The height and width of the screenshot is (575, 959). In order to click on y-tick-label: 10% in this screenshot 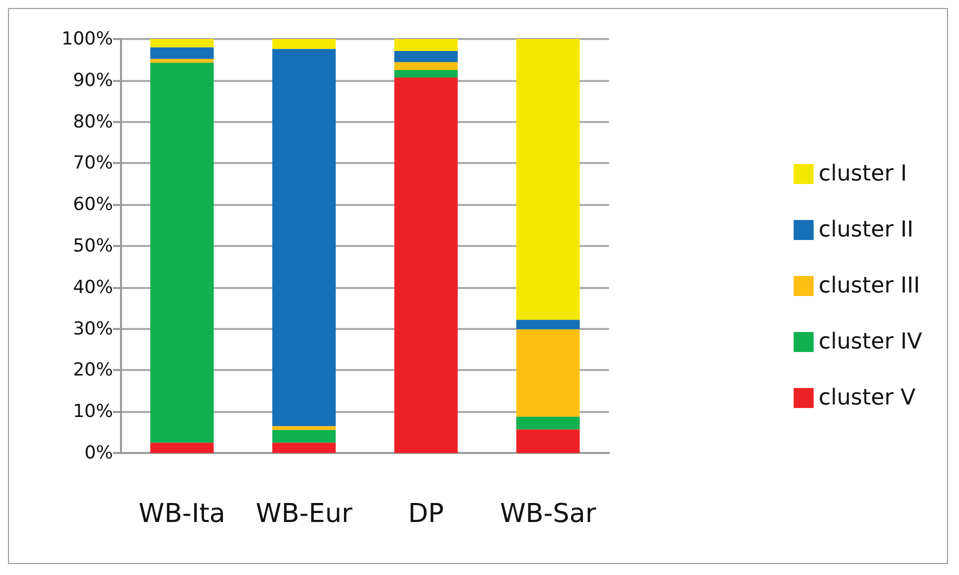, I will do `click(92, 411)`.